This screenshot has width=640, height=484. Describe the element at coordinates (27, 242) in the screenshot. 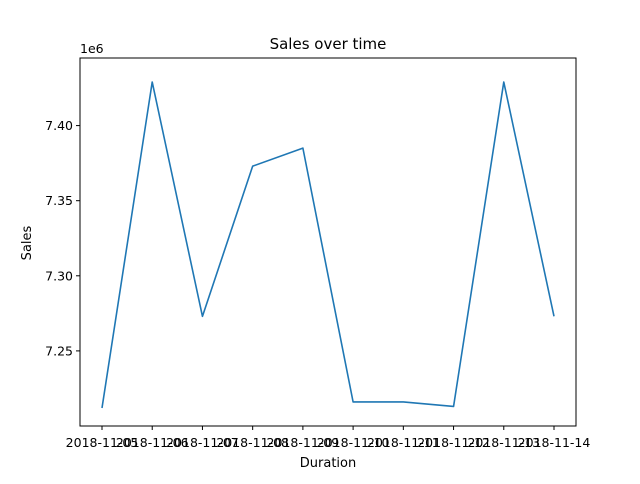

I see `y-axis-label: Sales` at that location.